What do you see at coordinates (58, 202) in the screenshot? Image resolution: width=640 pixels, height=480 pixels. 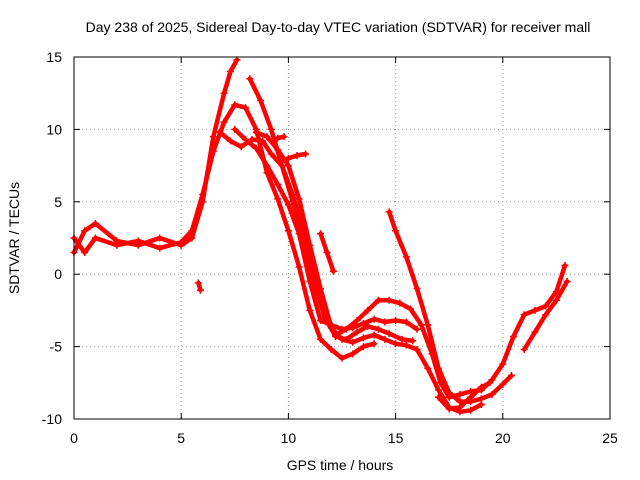 I see `y-tick-label: 5` at bounding box center [58, 202].